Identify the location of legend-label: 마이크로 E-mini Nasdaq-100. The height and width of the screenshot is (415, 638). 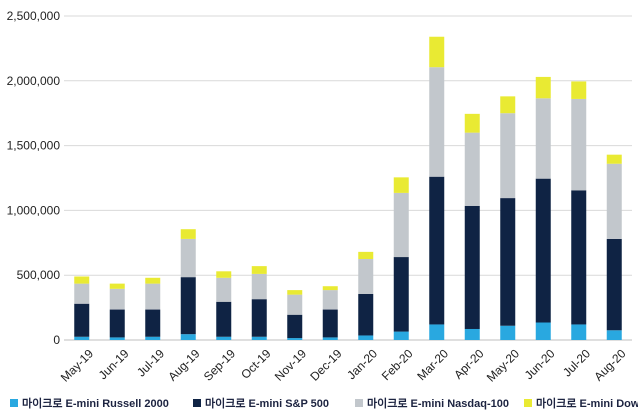
(438, 403).